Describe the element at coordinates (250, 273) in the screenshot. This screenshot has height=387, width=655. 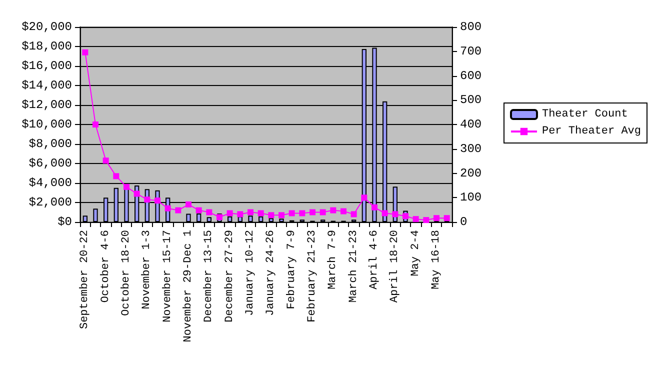
I see `x-tick-label: January 10-12` at that location.